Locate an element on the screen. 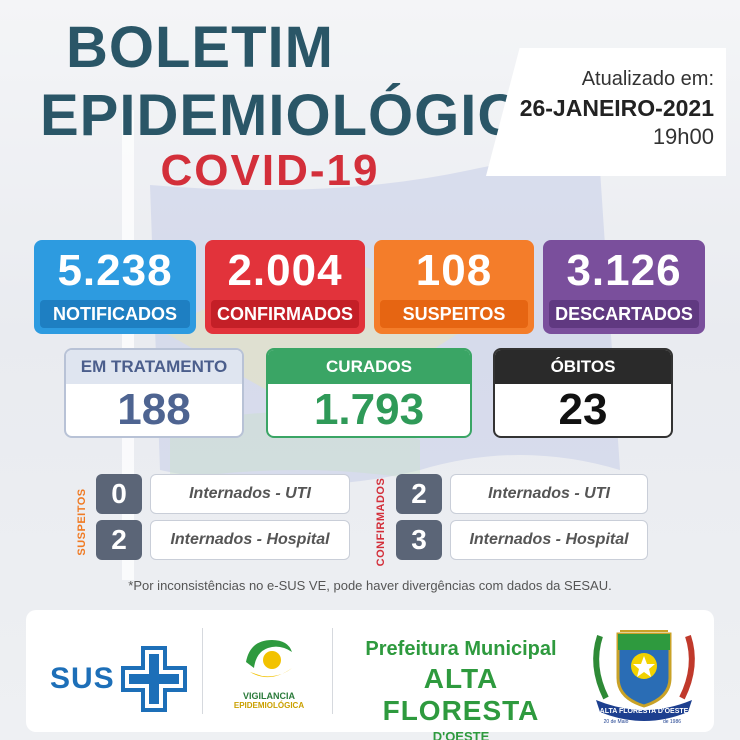 The width and height of the screenshot is (740, 740). vigilancia-text-1: VIGILANCIA is located at coordinates (268, 696).